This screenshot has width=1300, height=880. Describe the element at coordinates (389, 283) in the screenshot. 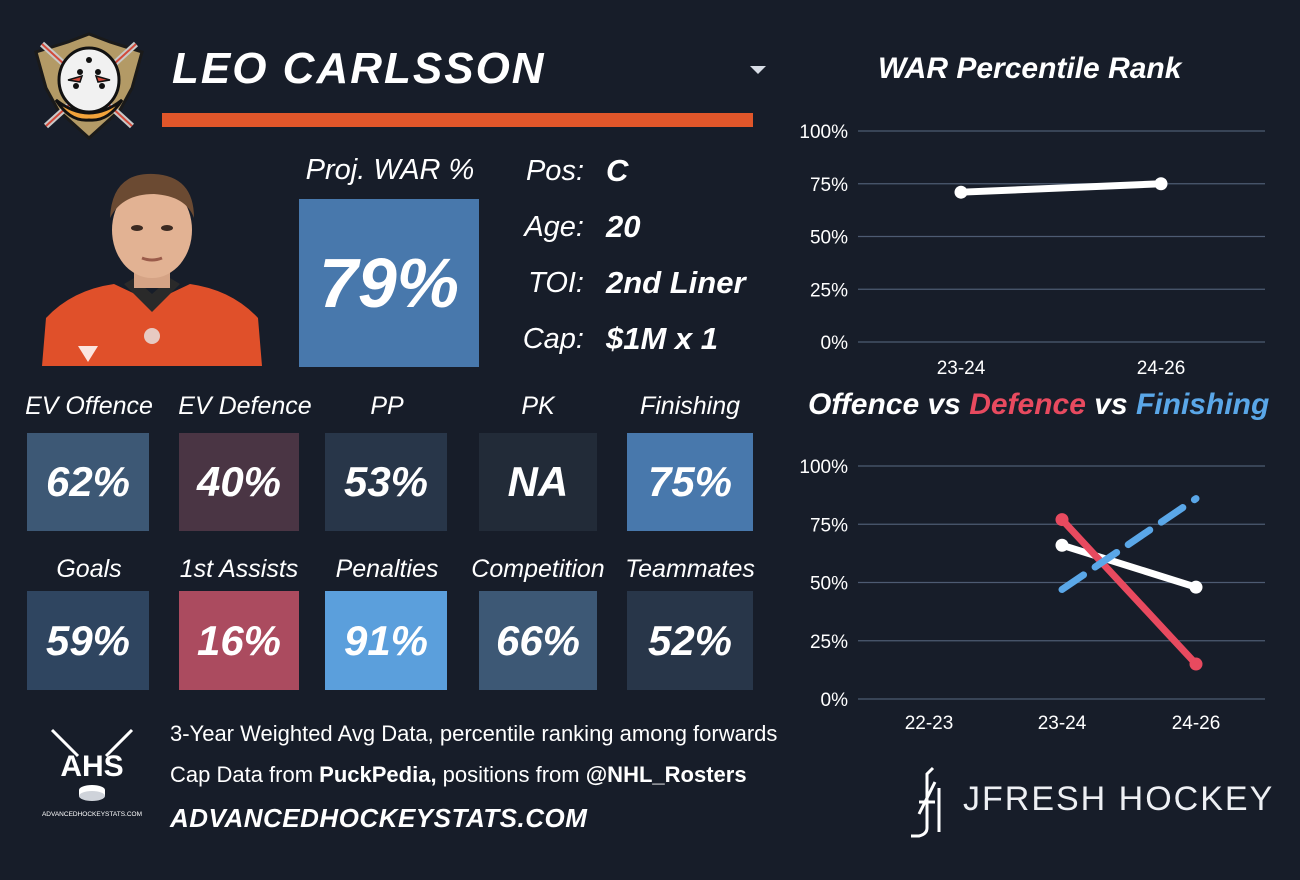

I see `proj-war-value: 79%` at that location.